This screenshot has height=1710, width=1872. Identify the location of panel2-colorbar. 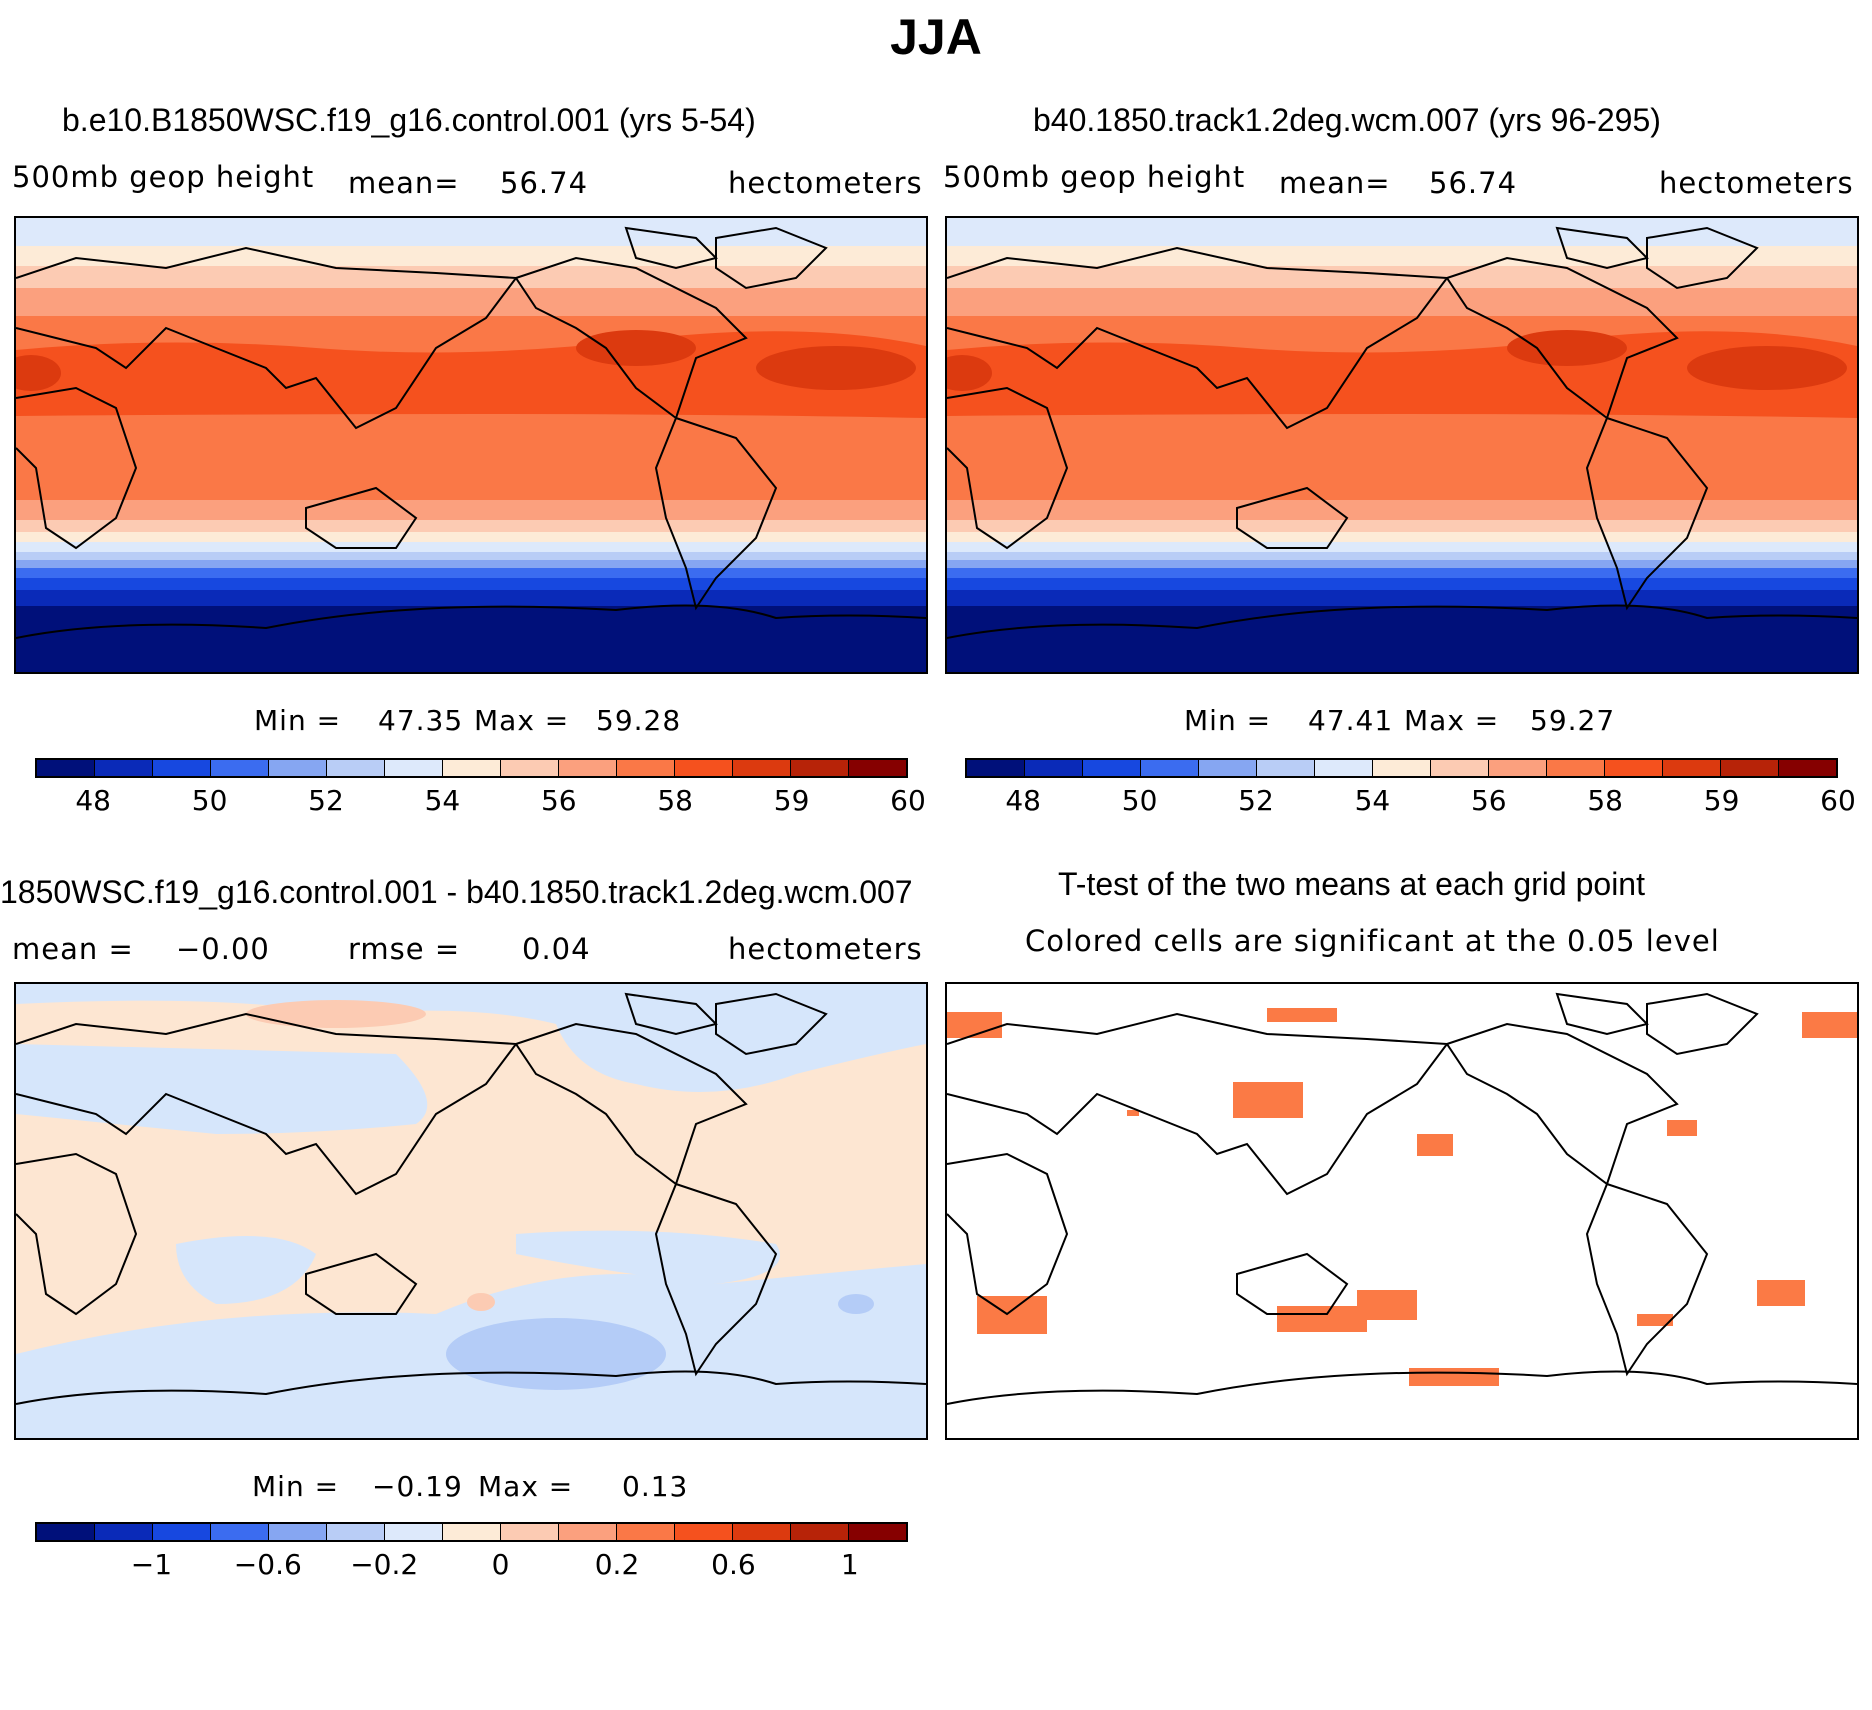
(1401, 768).